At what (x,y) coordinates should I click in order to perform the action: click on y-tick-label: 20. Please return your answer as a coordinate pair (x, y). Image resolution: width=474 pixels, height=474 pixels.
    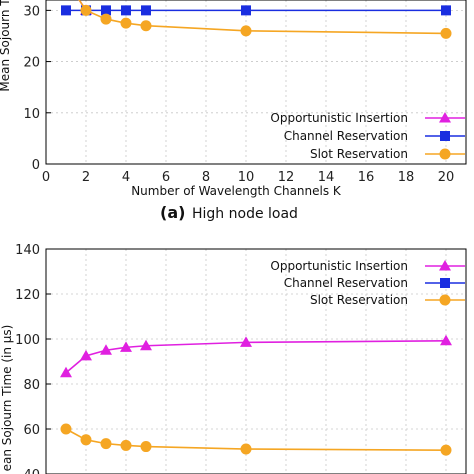
    Looking at the image, I should click on (31, 63).